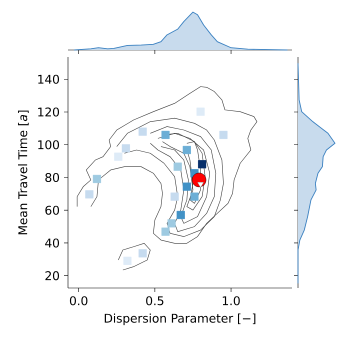  What do you see at coordinates (49, 145) in the screenshot?
I see `y-tick-label: 100` at bounding box center [49, 145].